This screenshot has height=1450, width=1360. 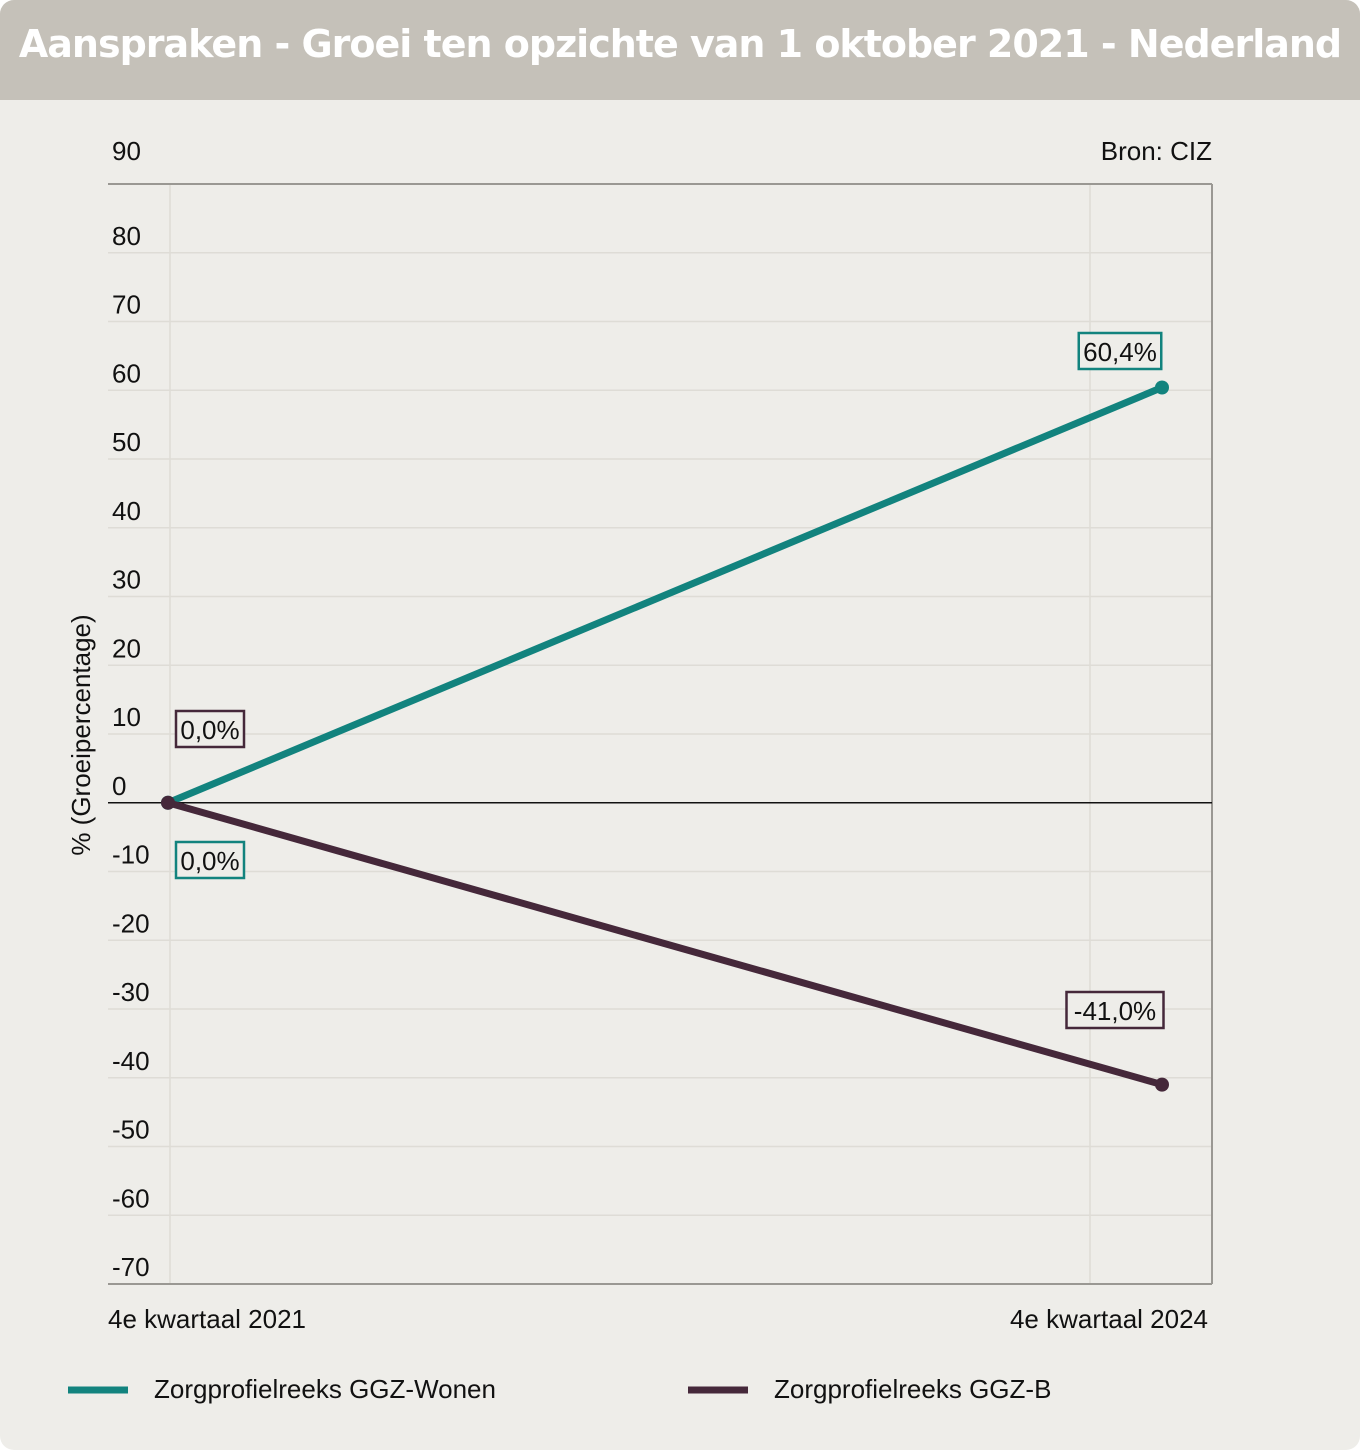 What do you see at coordinates (131, 923) in the screenshot?
I see `y-tick-label: -20` at bounding box center [131, 923].